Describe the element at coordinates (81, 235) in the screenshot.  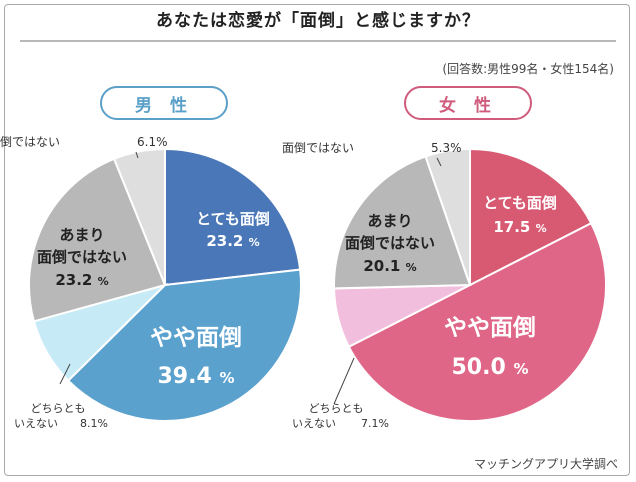
I see `male-slice-3-label: あまり` at that location.